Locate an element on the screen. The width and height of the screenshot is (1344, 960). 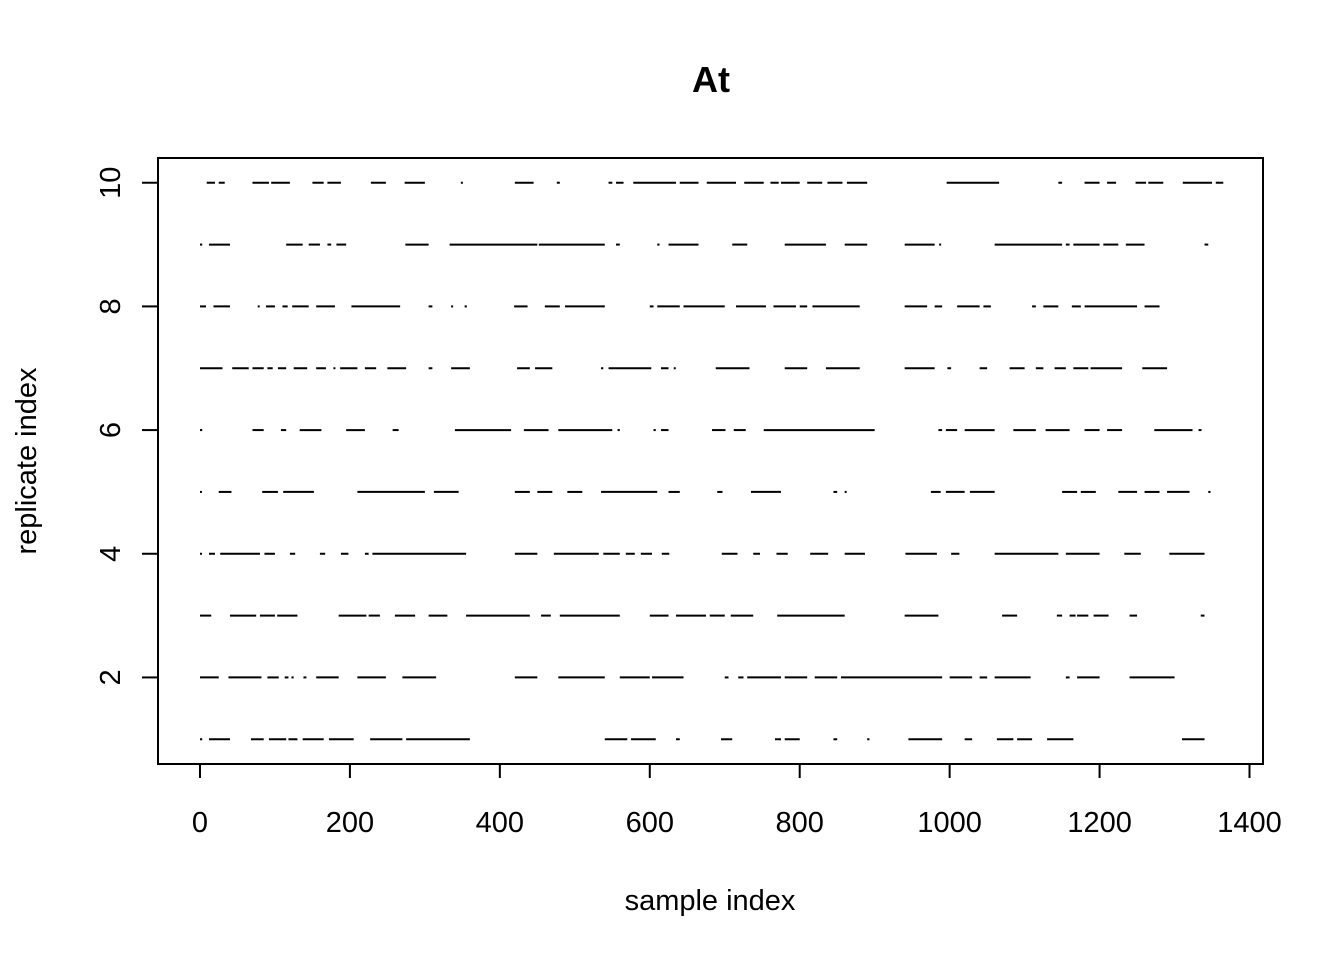
x-tick-label: 800 is located at coordinates (800, 823).